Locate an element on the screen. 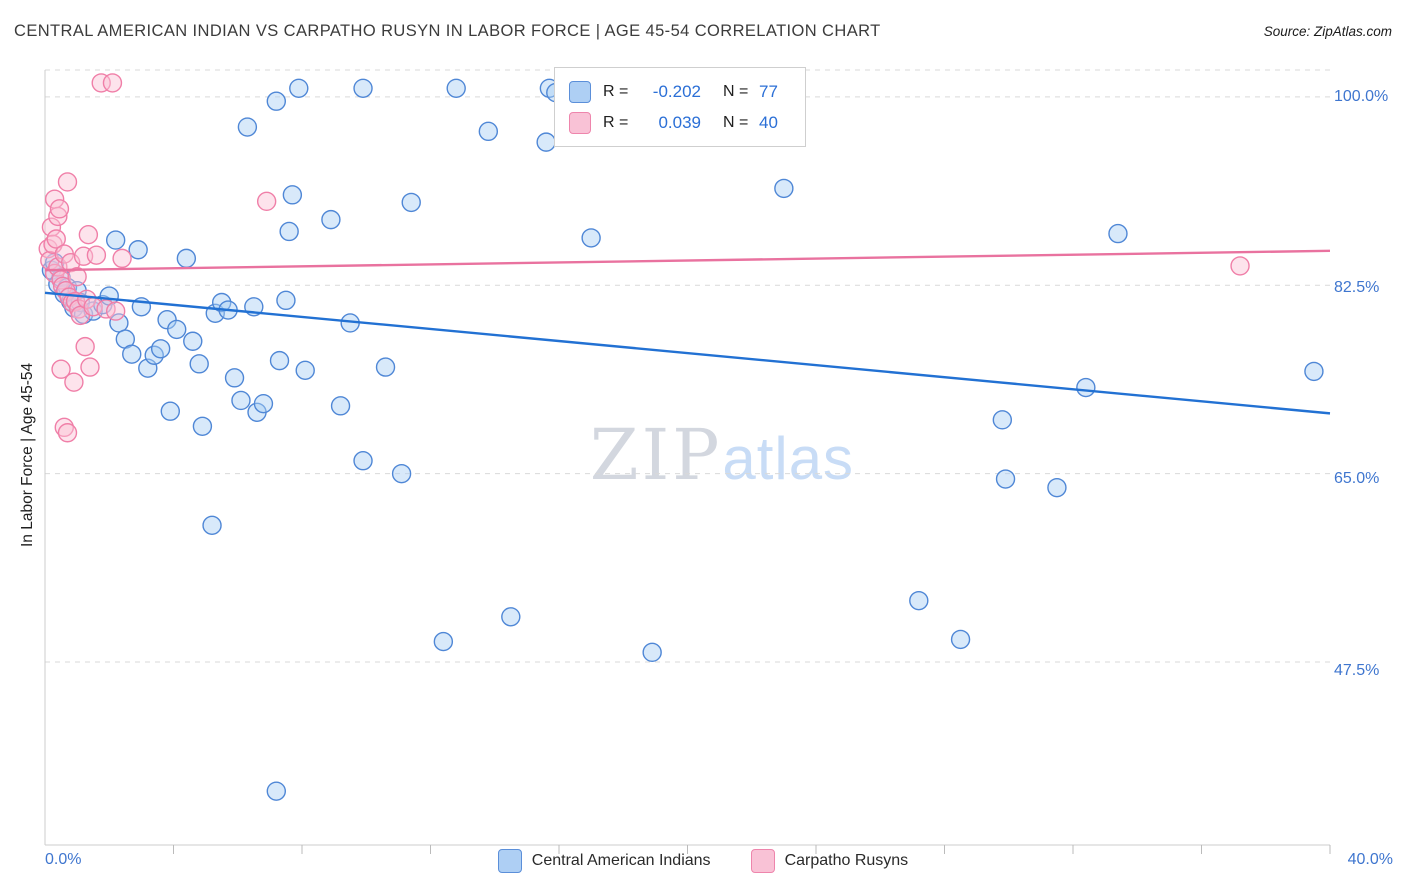  y-tick-label-47-5: 47.5% is located at coordinates (1357, 670).